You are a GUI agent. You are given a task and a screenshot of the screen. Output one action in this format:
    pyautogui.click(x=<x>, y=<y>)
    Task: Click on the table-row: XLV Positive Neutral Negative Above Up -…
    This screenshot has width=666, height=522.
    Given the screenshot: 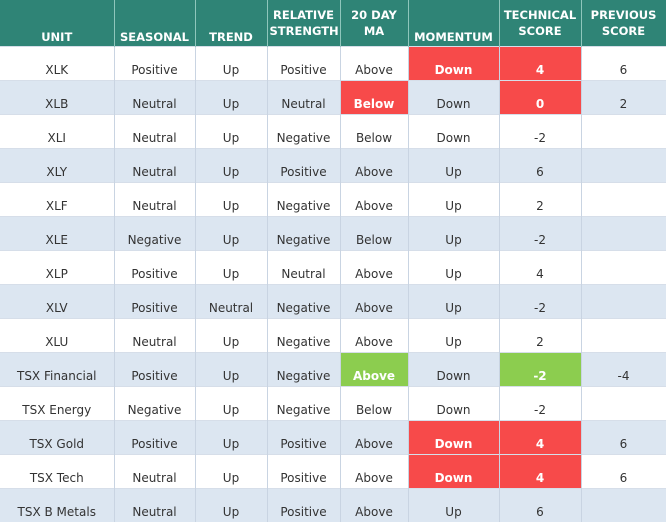 What is the action you would take?
    pyautogui.click(x=333, y=302)
    